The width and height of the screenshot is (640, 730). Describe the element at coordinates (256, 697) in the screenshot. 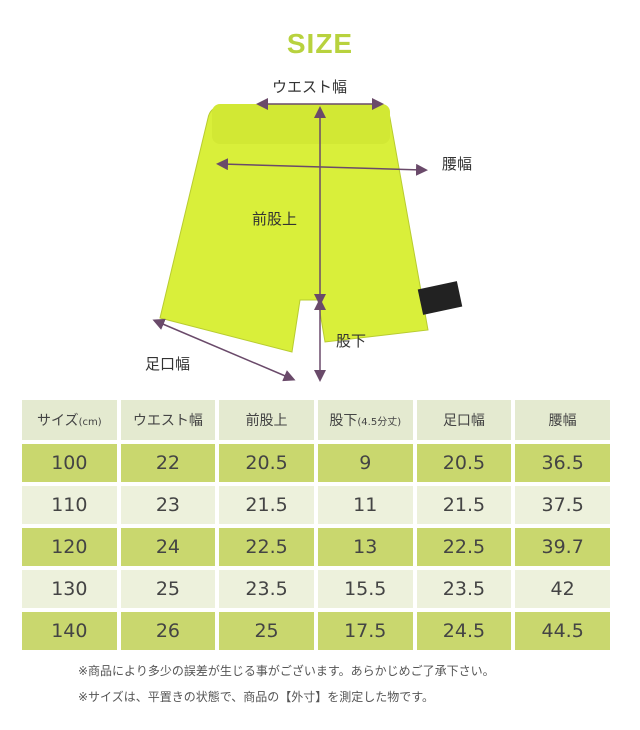

I see `note-2: ※サイズは、平置きの状態で、商品の【外寸】を測定した物です。` at that location.